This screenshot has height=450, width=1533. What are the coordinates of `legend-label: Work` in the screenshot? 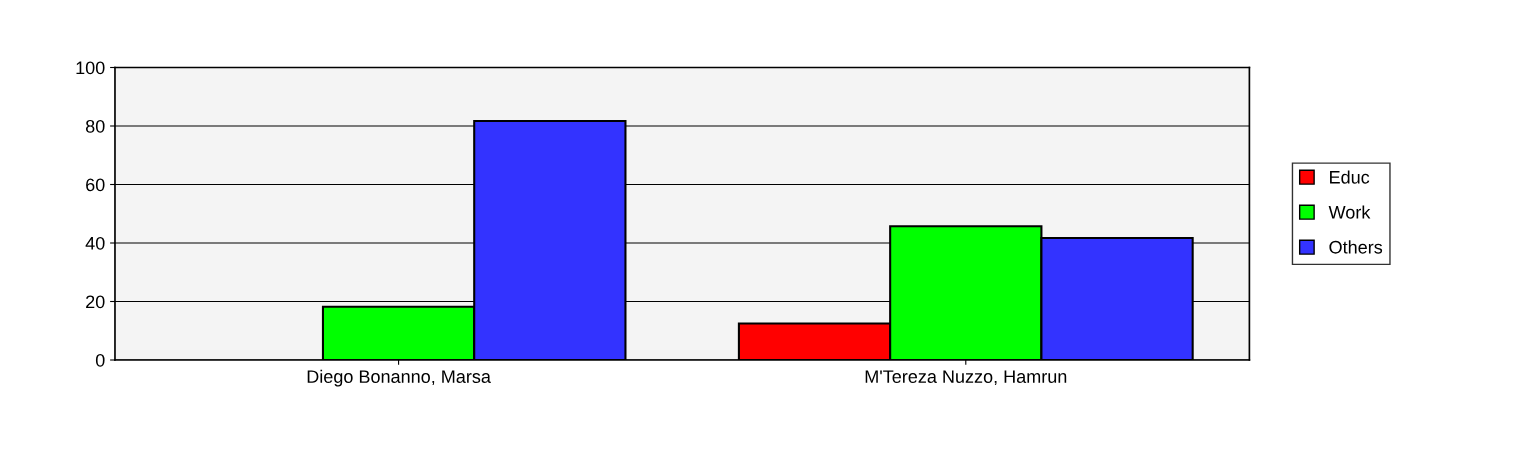 It's located at (1349, 212).